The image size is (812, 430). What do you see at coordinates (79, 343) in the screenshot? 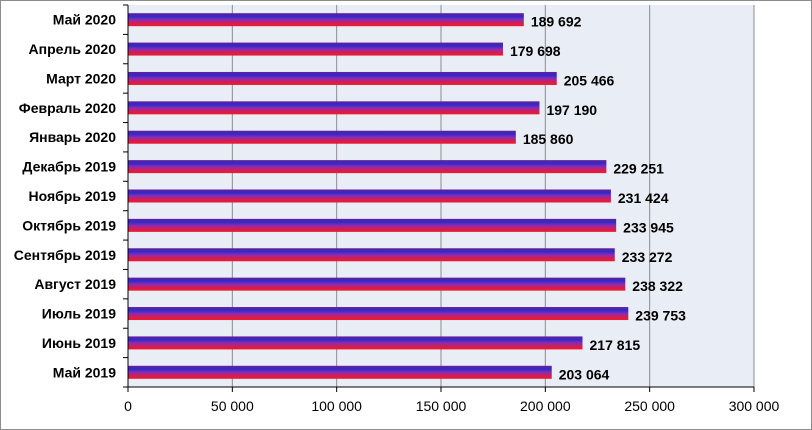
I see `category-label: Июнь 2019` at bounding box center [79, 343].